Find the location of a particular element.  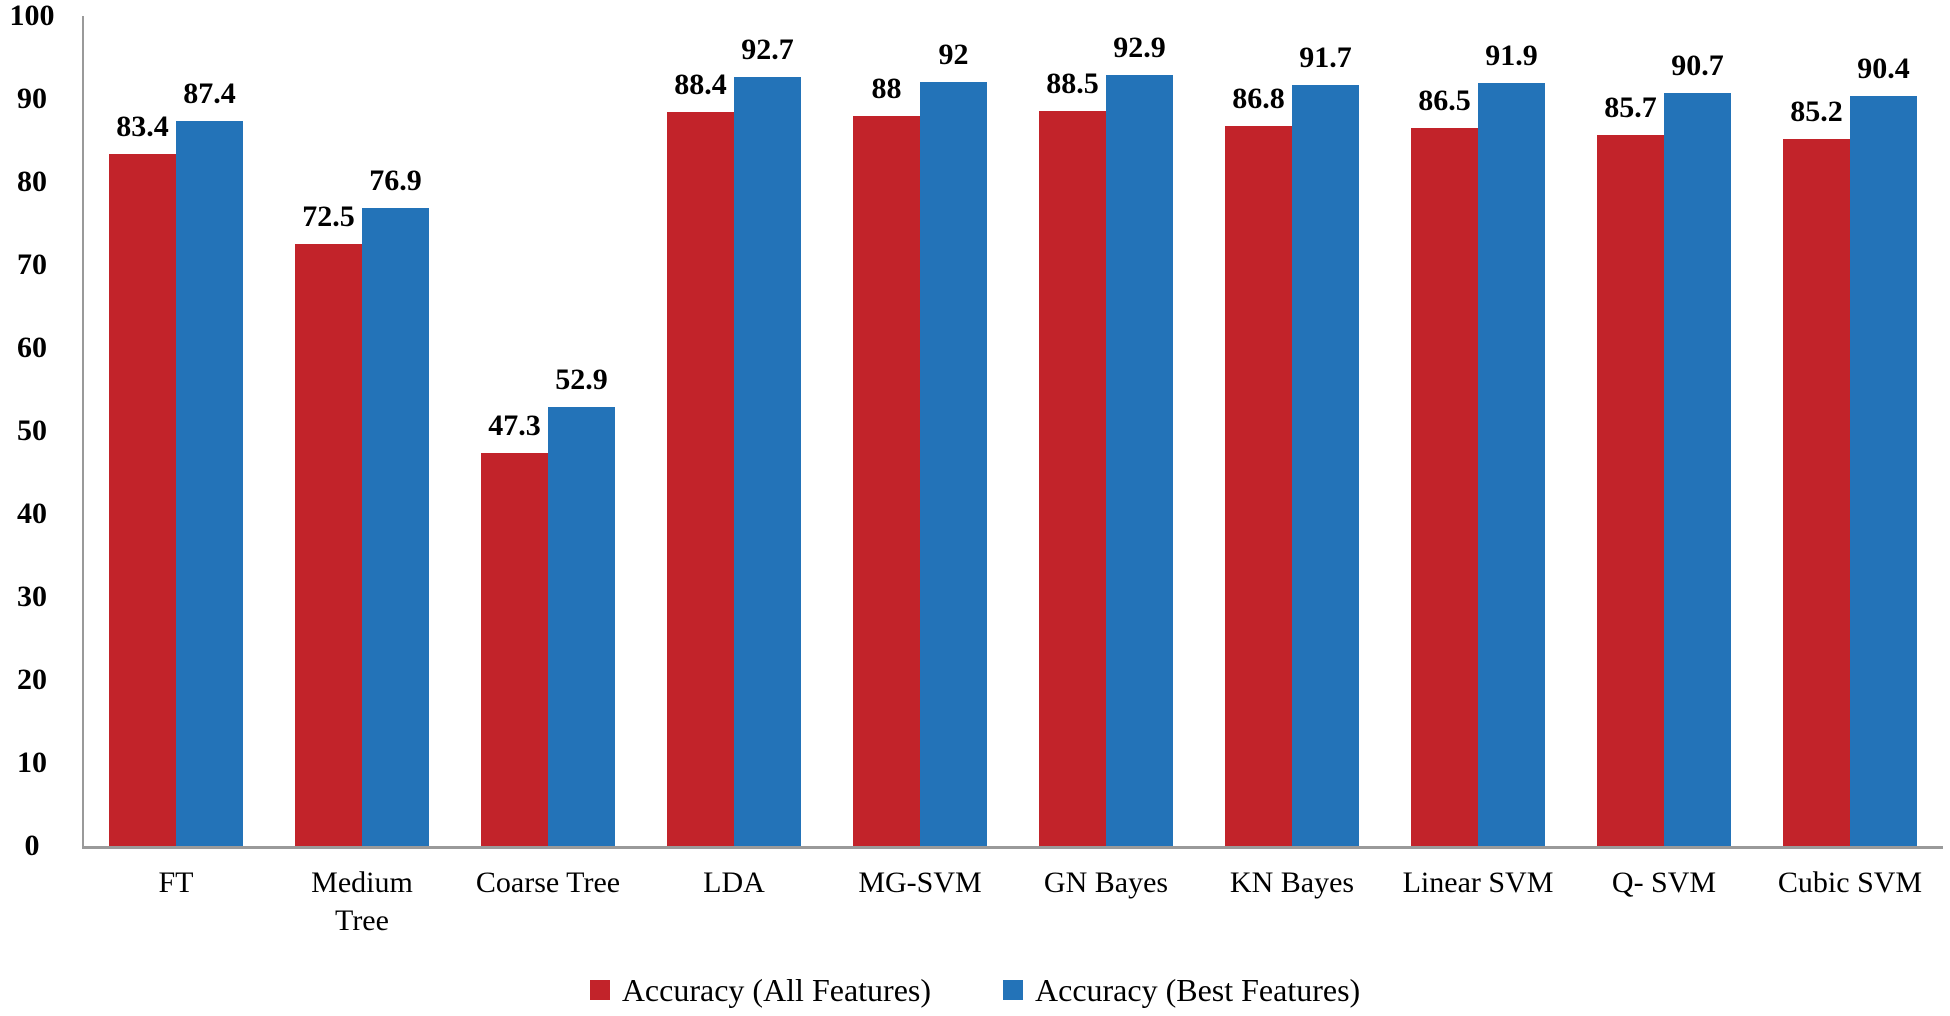

bar-value-label: 83.4 is located at coordinates (142, 126).